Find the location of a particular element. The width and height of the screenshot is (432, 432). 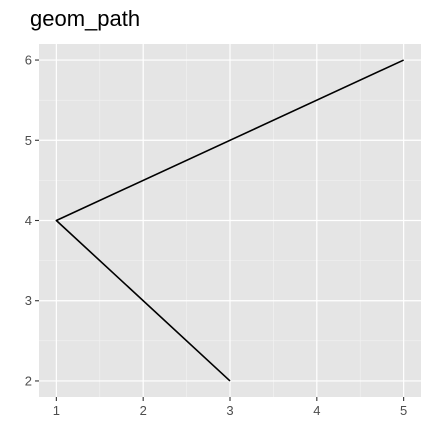

x-tick-label: 1 is located at coordinates (56, 410).